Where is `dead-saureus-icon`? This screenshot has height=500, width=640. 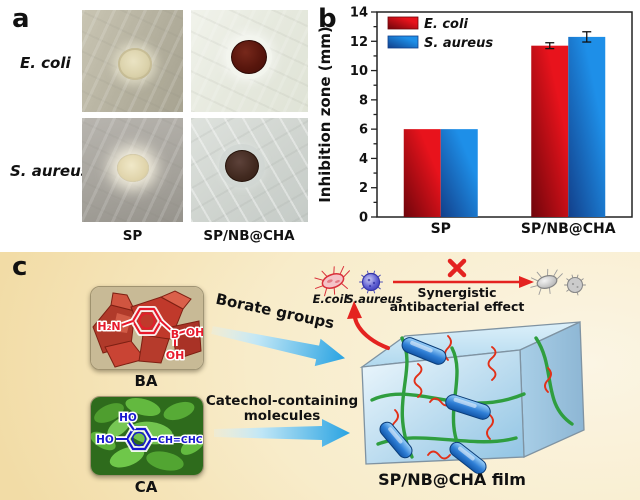 dead-saureus-icon is located at coordinates (575, 285).